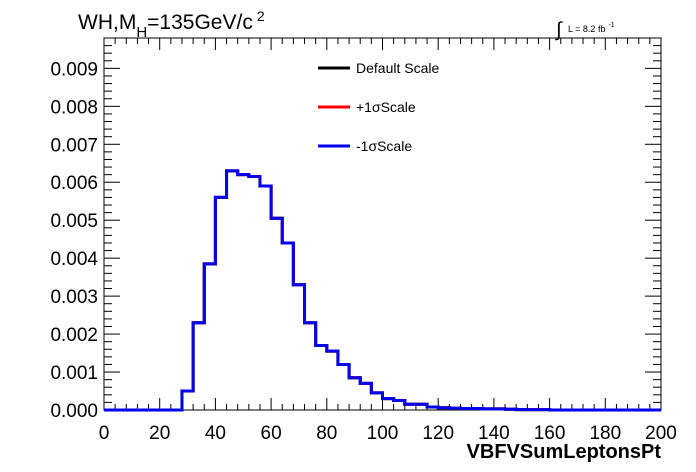 Image resolution: width=696 pixels, height=472 pixels. What do you see at coordinates (564, 452) in the screenshot?
I see `x-axis-label: VBFVSumLeptonsPt` at bounding box center [564, 452].